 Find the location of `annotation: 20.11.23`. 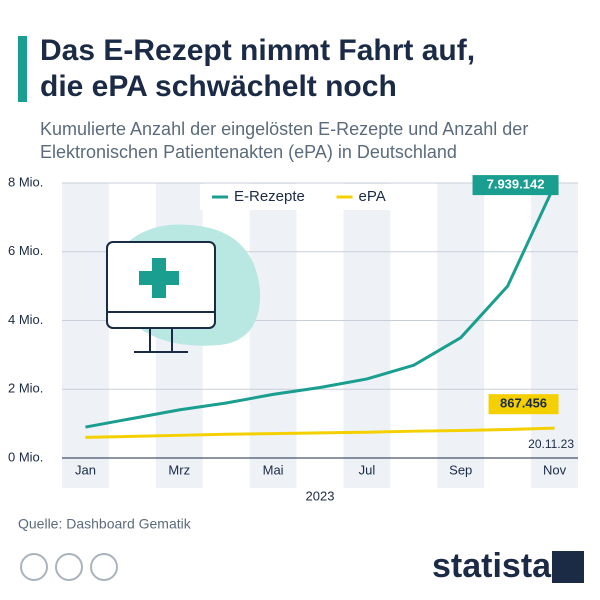

annotation: 20.11.23 is located at coordinates (551, 444).